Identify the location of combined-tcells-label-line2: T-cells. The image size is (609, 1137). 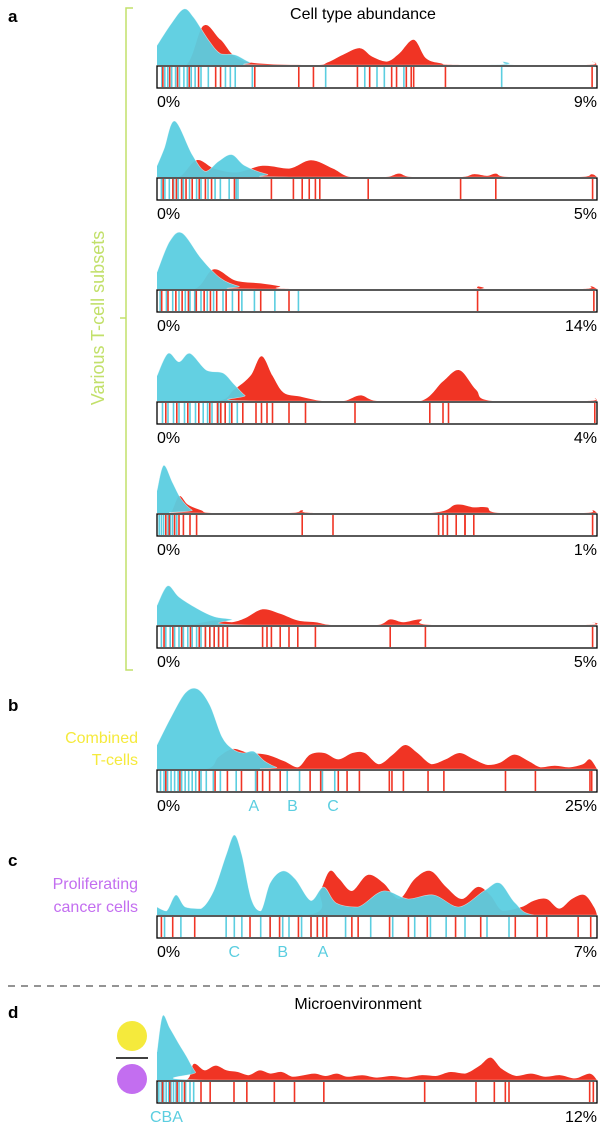
(115, 760).